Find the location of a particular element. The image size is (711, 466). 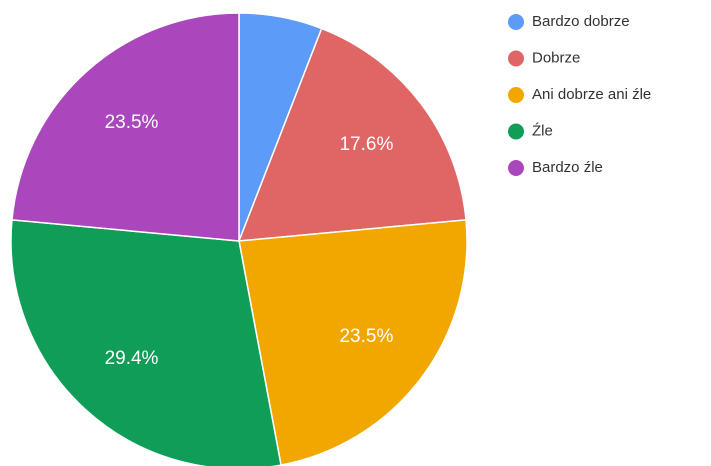

legend-label: Bardzo dobrze is located at coordinates (581, 21).